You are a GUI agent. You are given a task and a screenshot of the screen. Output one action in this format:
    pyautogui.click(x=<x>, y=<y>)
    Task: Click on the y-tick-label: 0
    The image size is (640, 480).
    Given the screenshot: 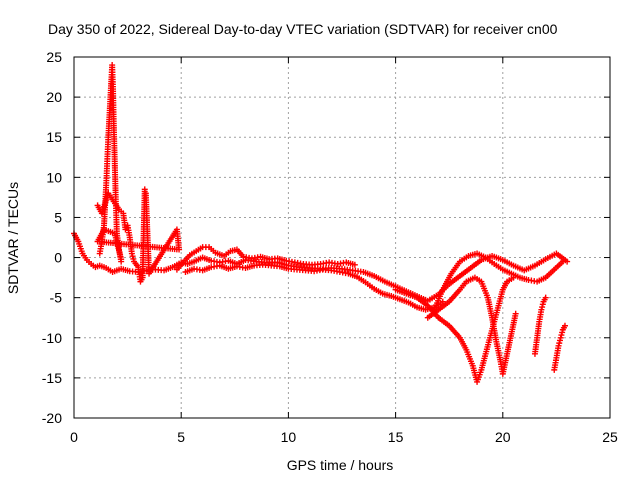 What is the action you would take?
    pyautogui.click(x=58, y=258)
    